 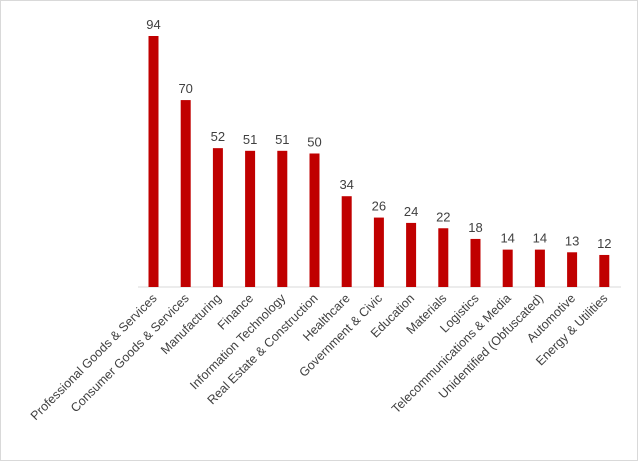 What do you see at coordinates (153, 24) in the screenshot?
I see `data-label: 94` at bounding box center [153, 24].